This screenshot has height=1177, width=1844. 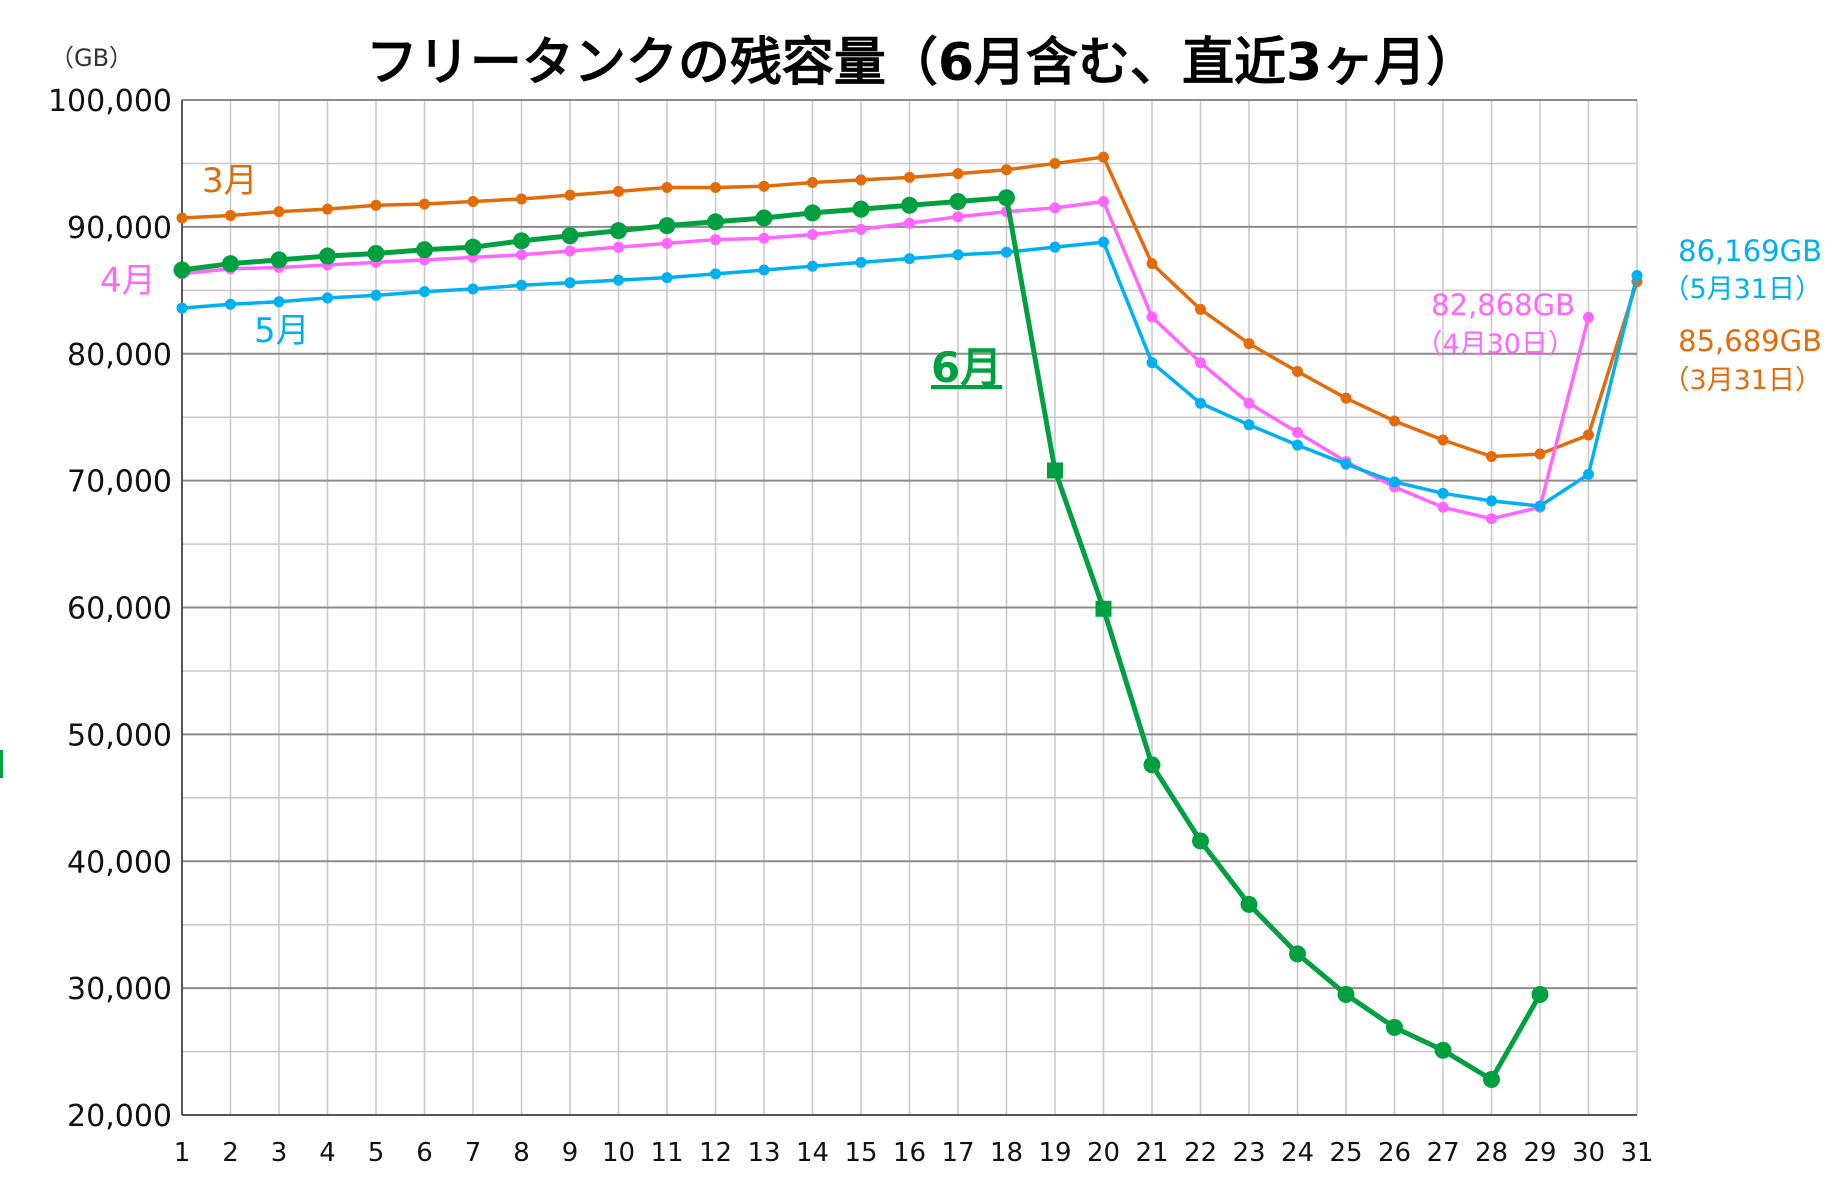 I want to click on x-tick-label: 18, so click(x=1006, y=1153).